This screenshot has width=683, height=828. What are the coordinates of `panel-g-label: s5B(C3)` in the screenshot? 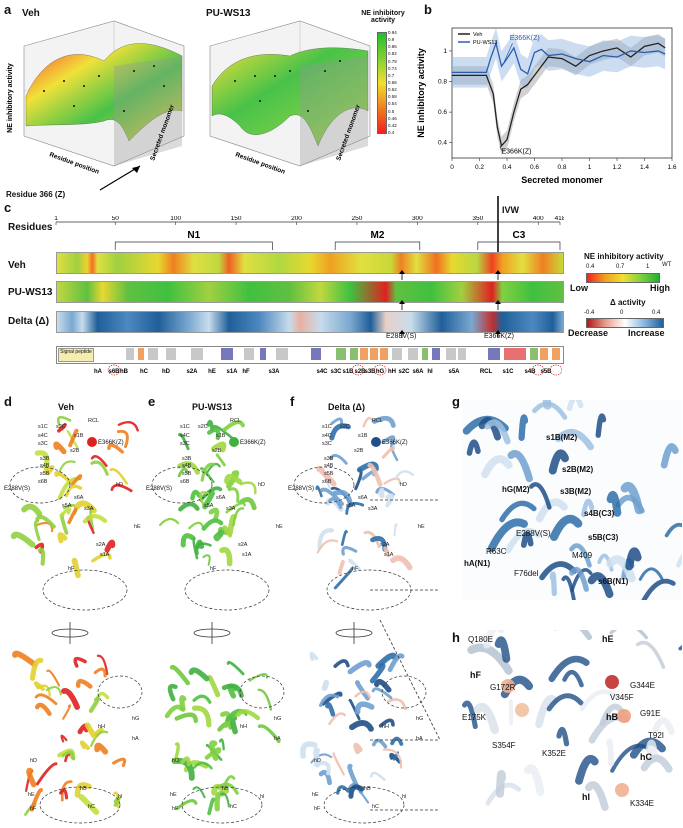 It's located at (603, 537).